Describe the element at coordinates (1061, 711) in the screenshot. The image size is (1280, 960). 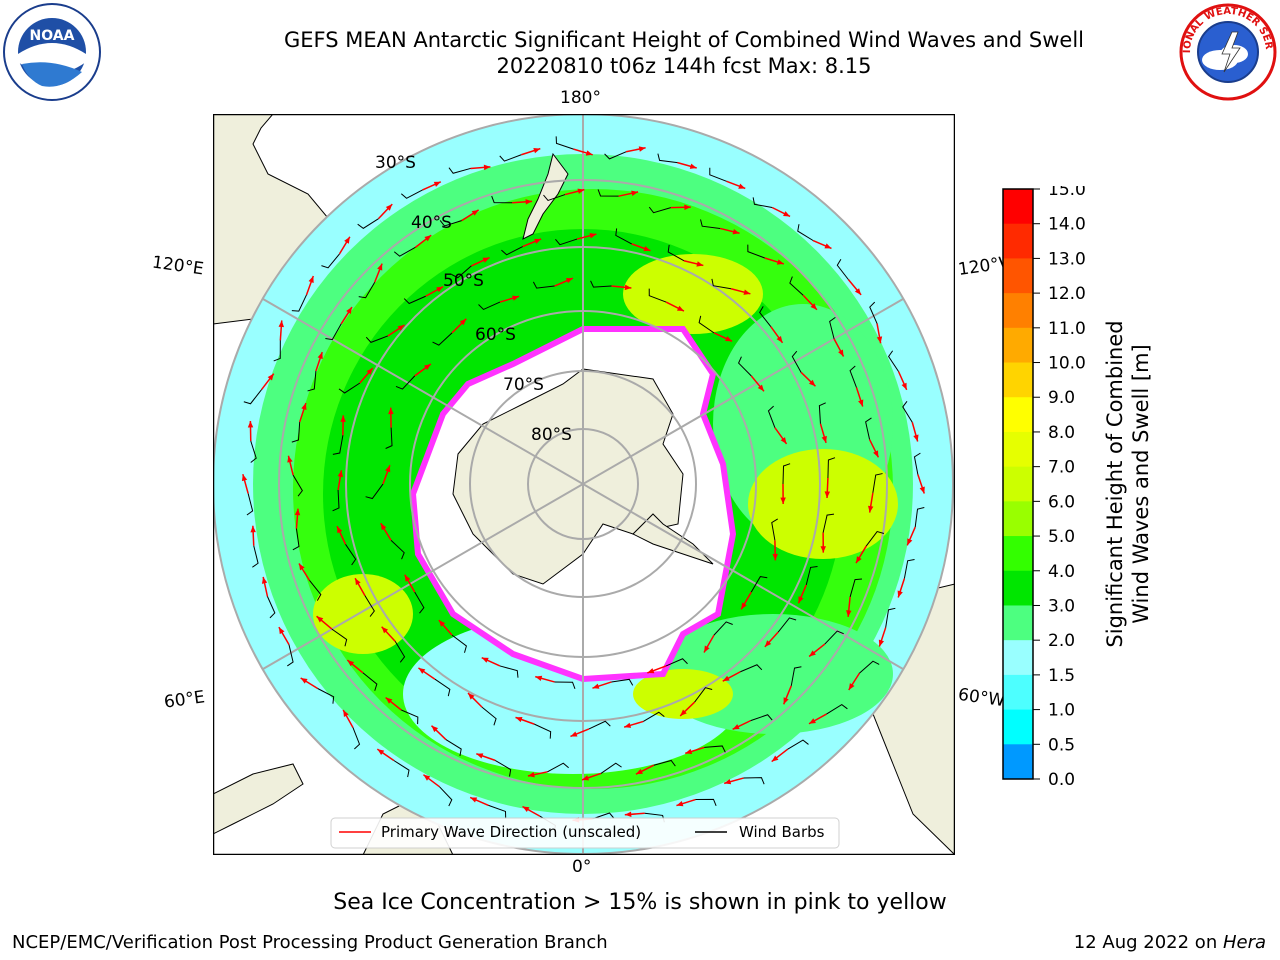
I see `colorbar-tick-label: 1.0` at that location.